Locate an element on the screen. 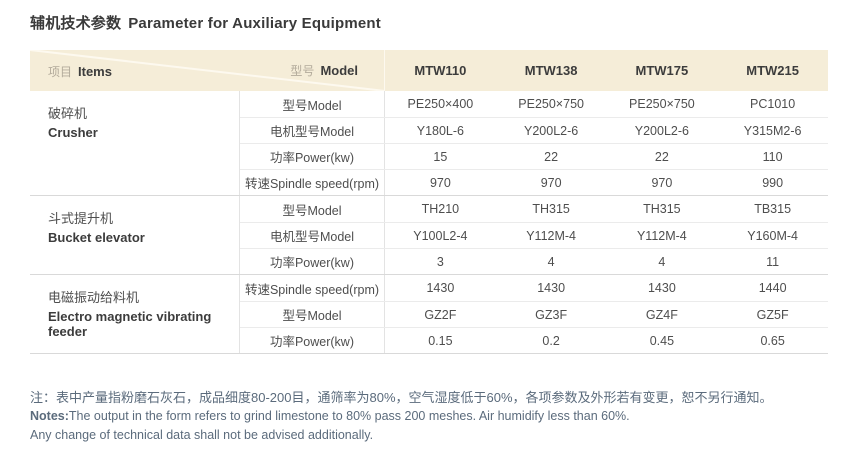  table-row: 型号Model GZ2F GZ3F GZ4F GZ5F is located at coordinates (534, 314).